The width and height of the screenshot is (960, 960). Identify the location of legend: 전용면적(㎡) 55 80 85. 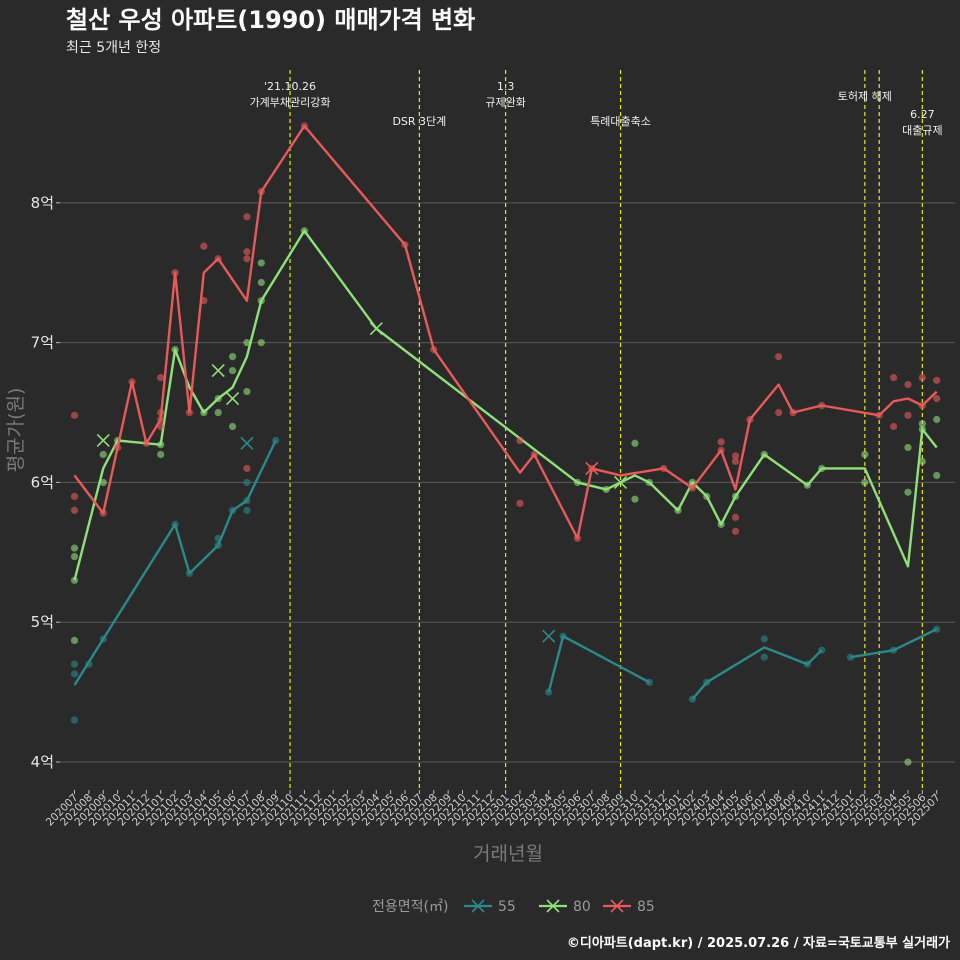
(513, 907).